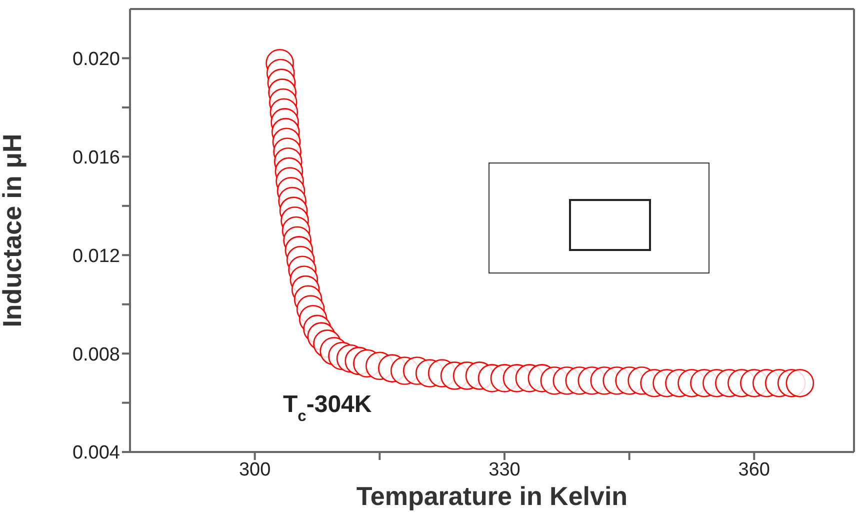  Describe the element at coordinates (504, 469) in the screenshot. I see `x-tick-label: 330` at that location.